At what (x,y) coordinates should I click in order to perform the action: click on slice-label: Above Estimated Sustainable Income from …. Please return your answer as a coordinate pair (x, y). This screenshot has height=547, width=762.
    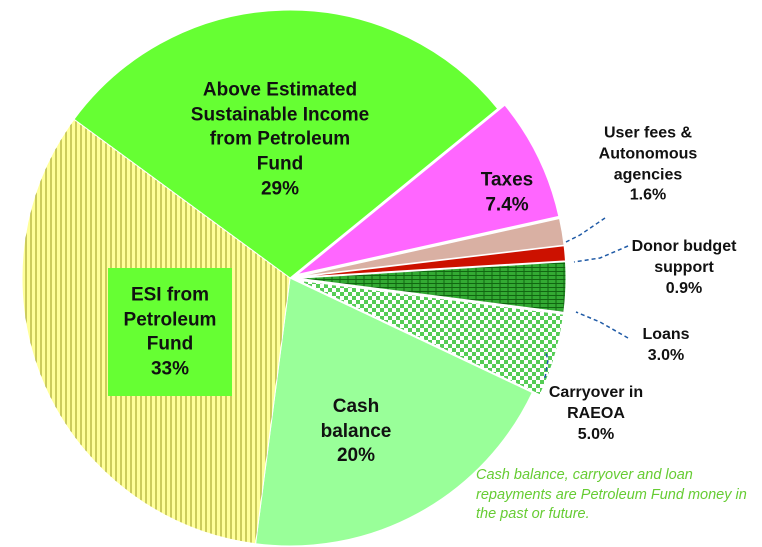
    Looking at the image, I should click on (280, 139).